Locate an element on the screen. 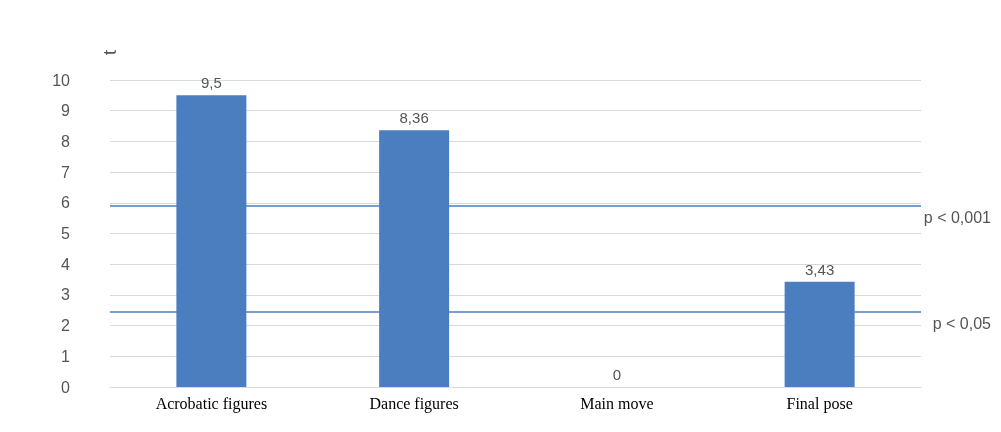  ref-line-label: p < 0,001 is located at coordinates (957, 218).